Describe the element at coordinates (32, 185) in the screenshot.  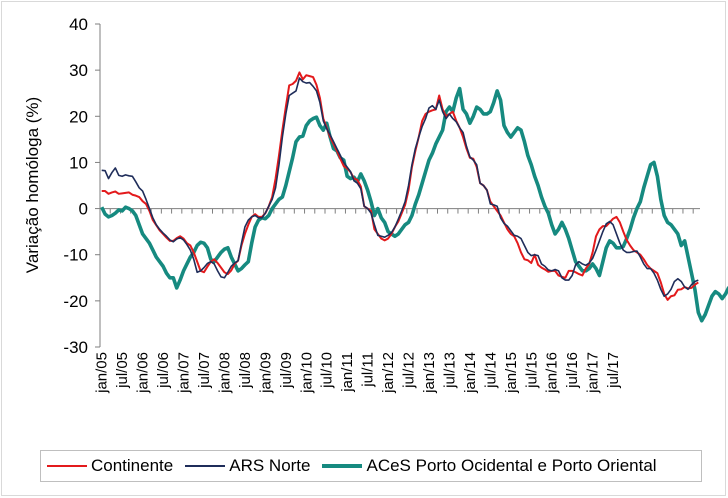
I see `y-axis-label: Variação homóloga (%)` at that location.